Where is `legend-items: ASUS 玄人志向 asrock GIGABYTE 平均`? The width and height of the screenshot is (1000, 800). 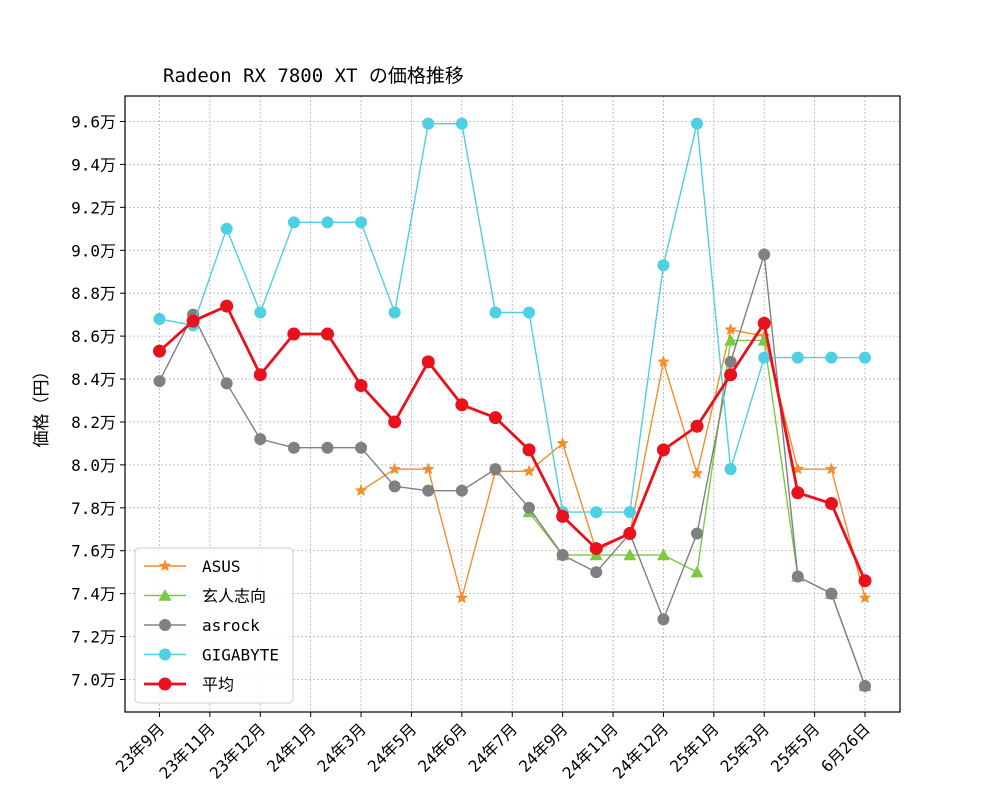 legend-items: ASUS 玄人志向 asrock GIGABYTE 平均 is located at coordinates (211, 625).